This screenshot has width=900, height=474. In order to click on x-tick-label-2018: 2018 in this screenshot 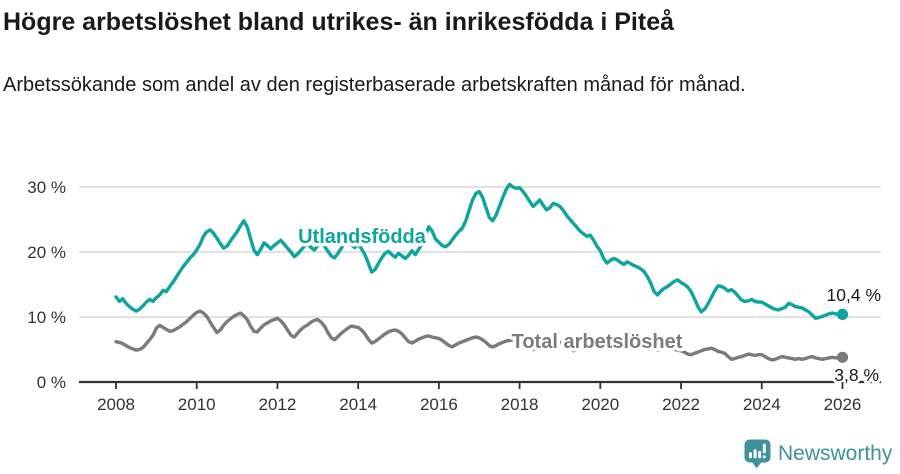, I will do `click(520, 404)`.